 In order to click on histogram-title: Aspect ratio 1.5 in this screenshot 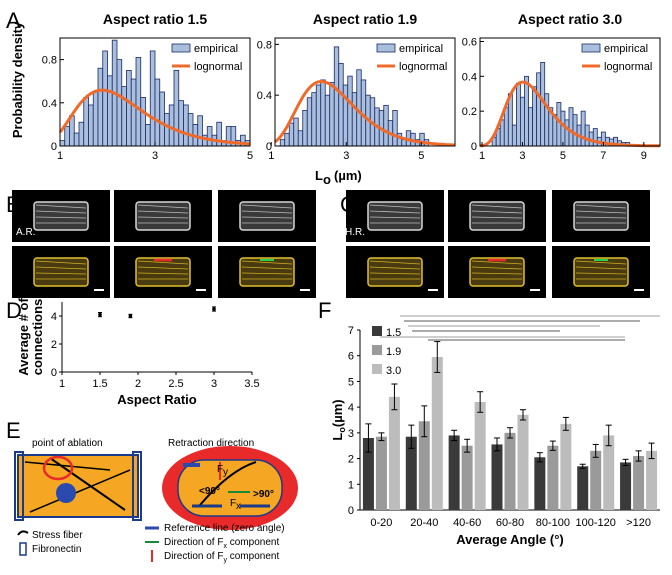, I will do `click(155, 19)`.